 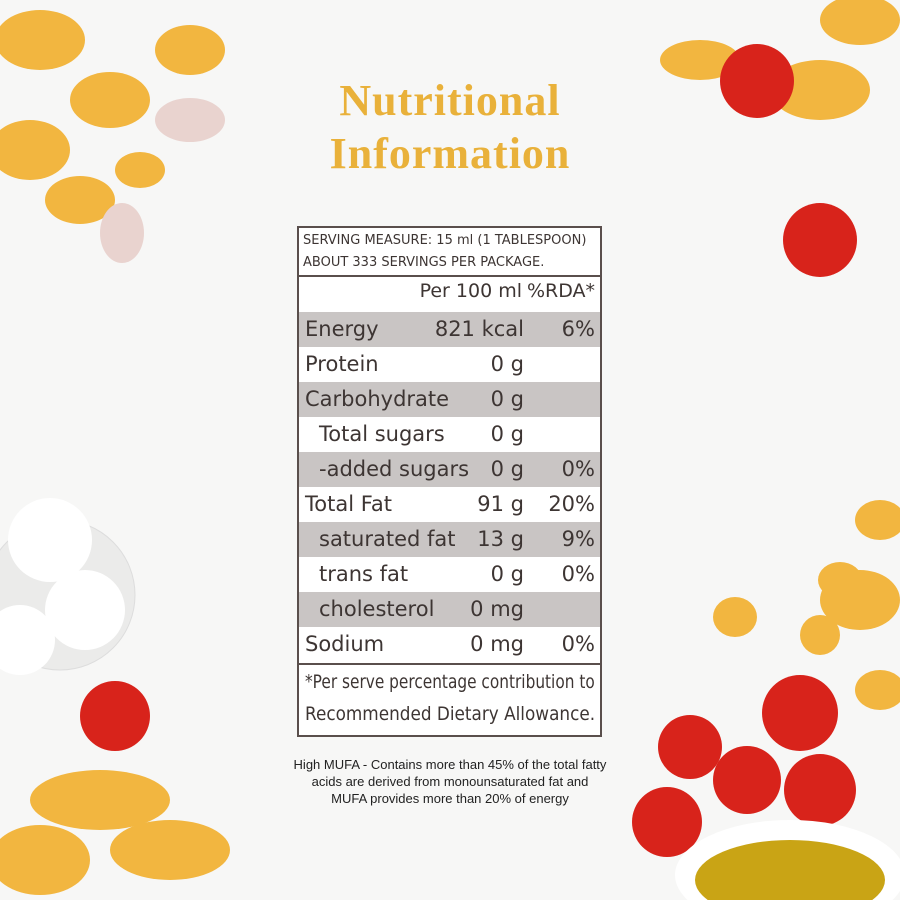 What do you see at coordinates (162, 180) in the screenshot?
I see `garlic` at bounding box center [162, 180].